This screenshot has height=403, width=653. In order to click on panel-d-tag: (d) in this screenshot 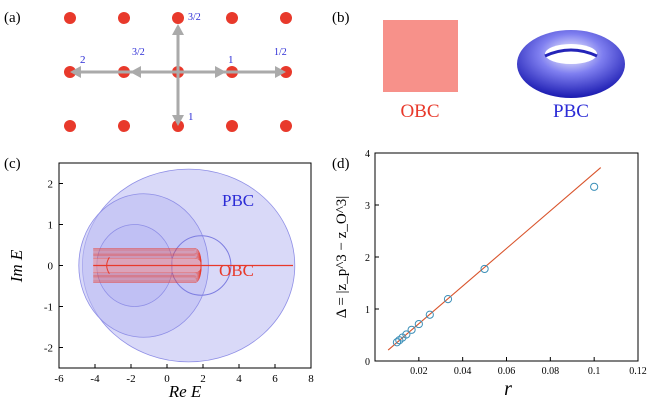, I will do `click(341, 164)`.